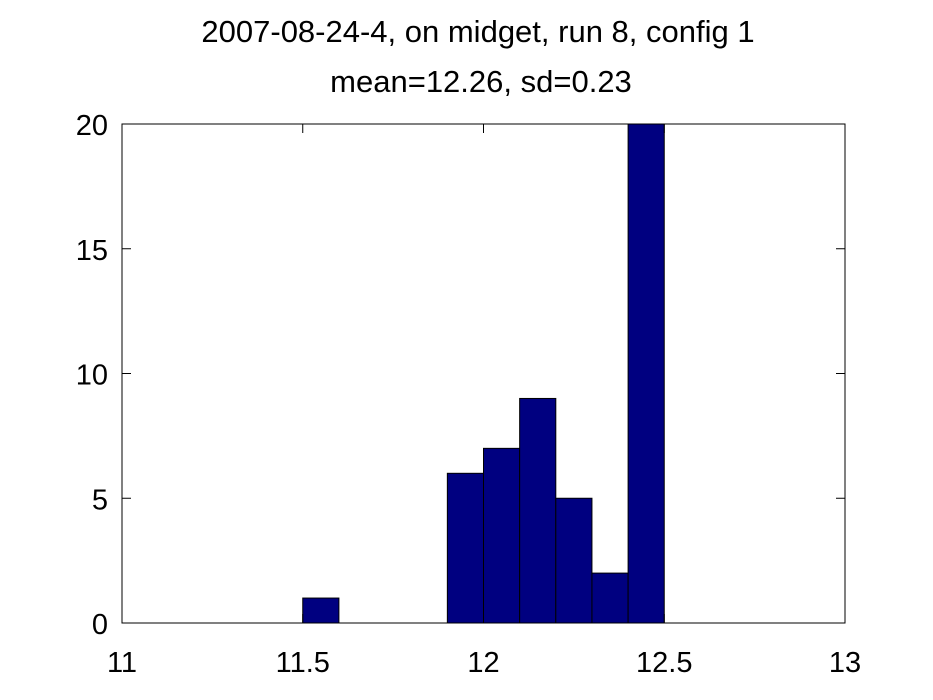  I want to click on y-tick-label: 10, so click(92, 376).